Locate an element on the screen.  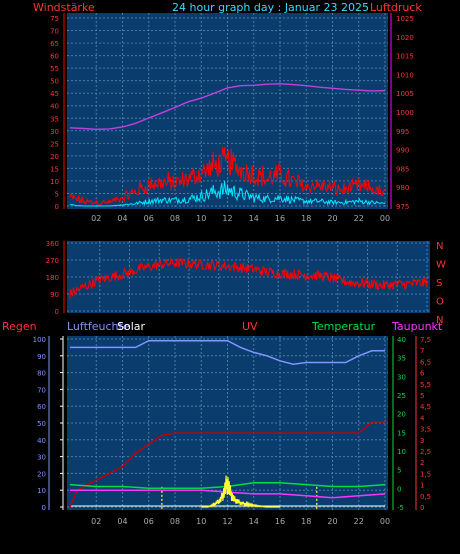
rain-y-tick: 4,5 is located at coordinates (425, 407).